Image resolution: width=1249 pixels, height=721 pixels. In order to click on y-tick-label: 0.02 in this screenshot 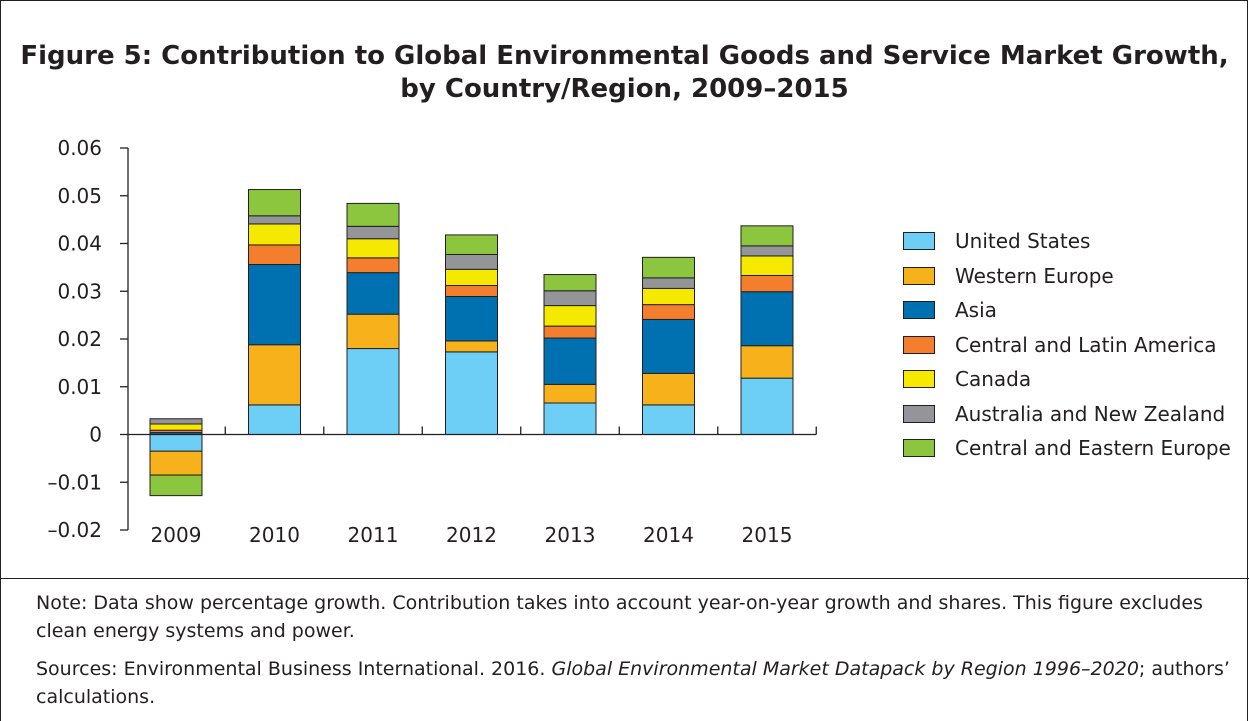, I will do `click(79, 339)`.